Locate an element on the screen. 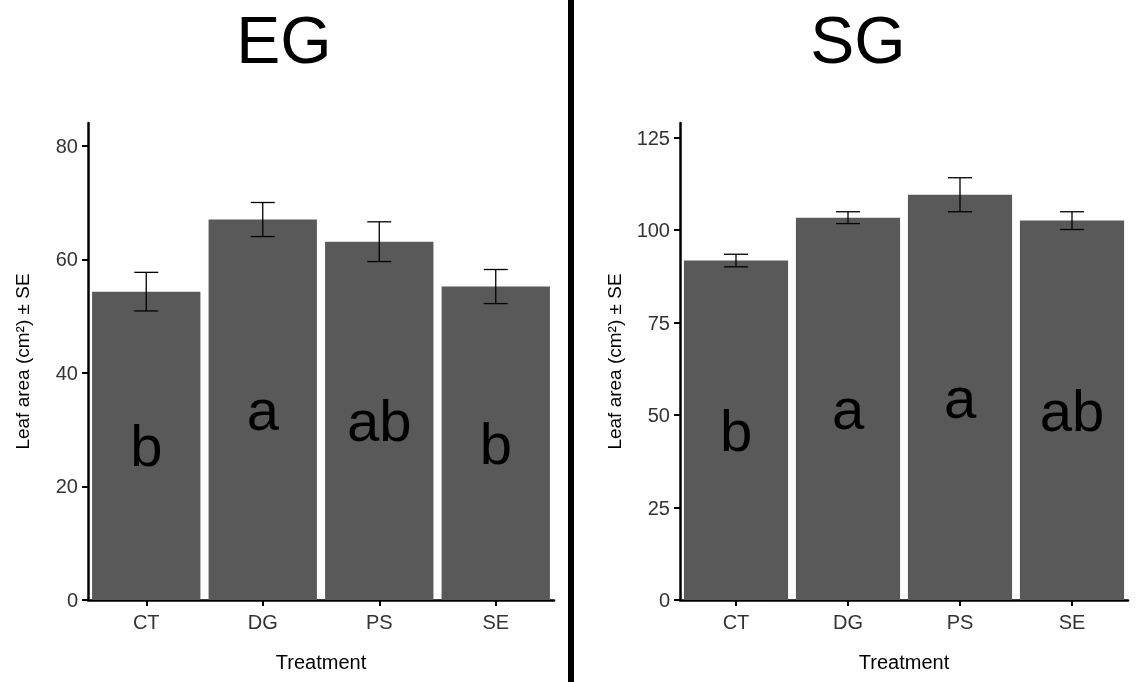 The image size is (1143, 682). y-tick-label: 125 is located at coordinates (653, 137).